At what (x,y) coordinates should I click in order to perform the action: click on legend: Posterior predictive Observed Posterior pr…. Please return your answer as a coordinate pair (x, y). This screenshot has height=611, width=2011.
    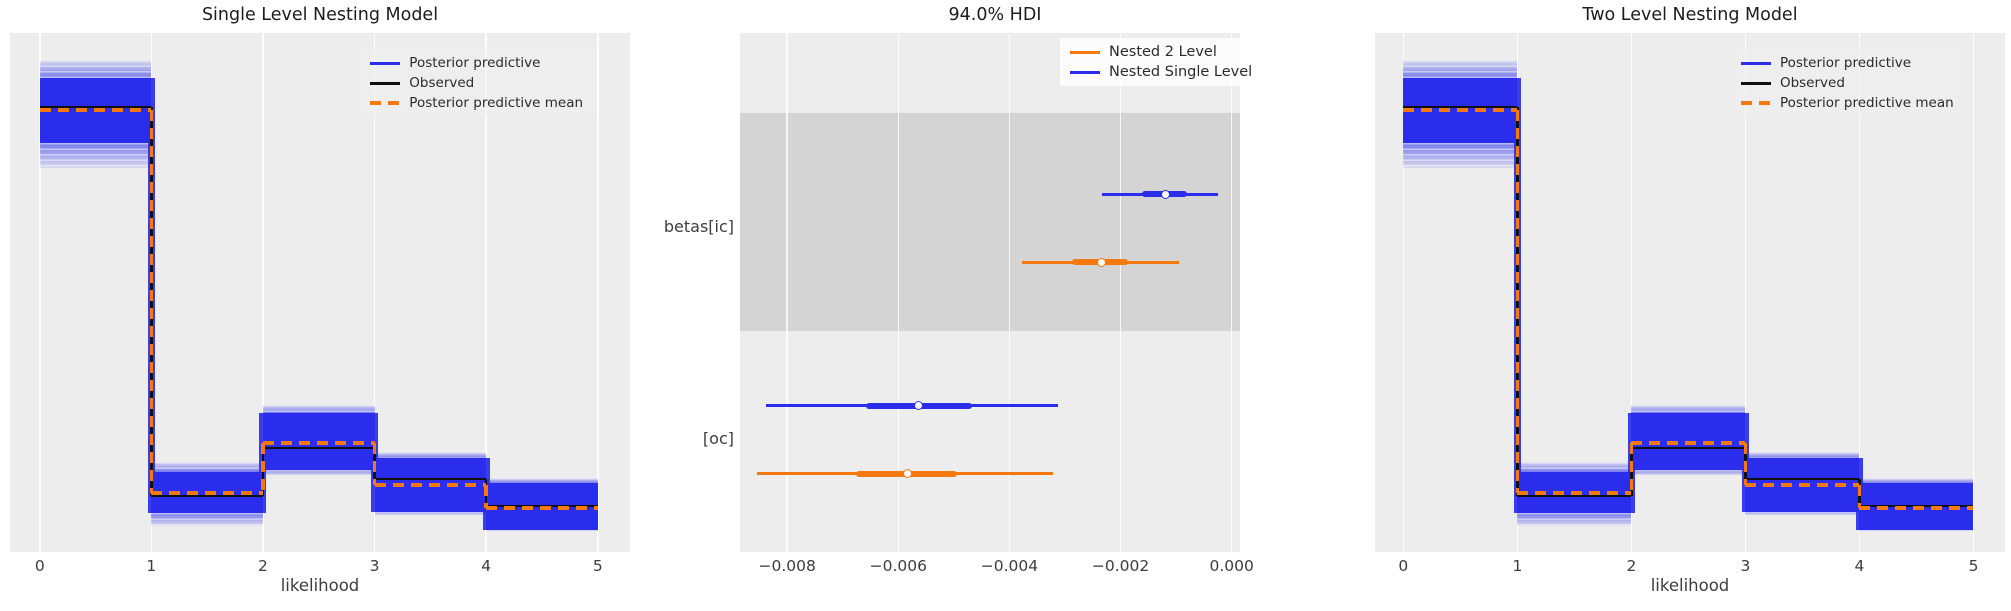
    Looking at the image, I should click on (477, 83).